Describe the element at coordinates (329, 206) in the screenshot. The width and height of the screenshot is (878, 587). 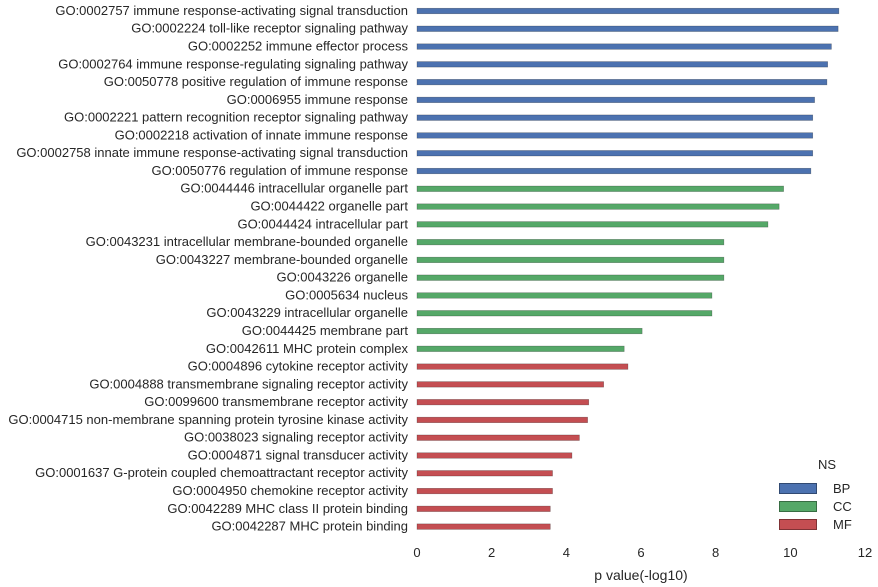
I see `category-label: GO:0044422 organelle part` at that location.